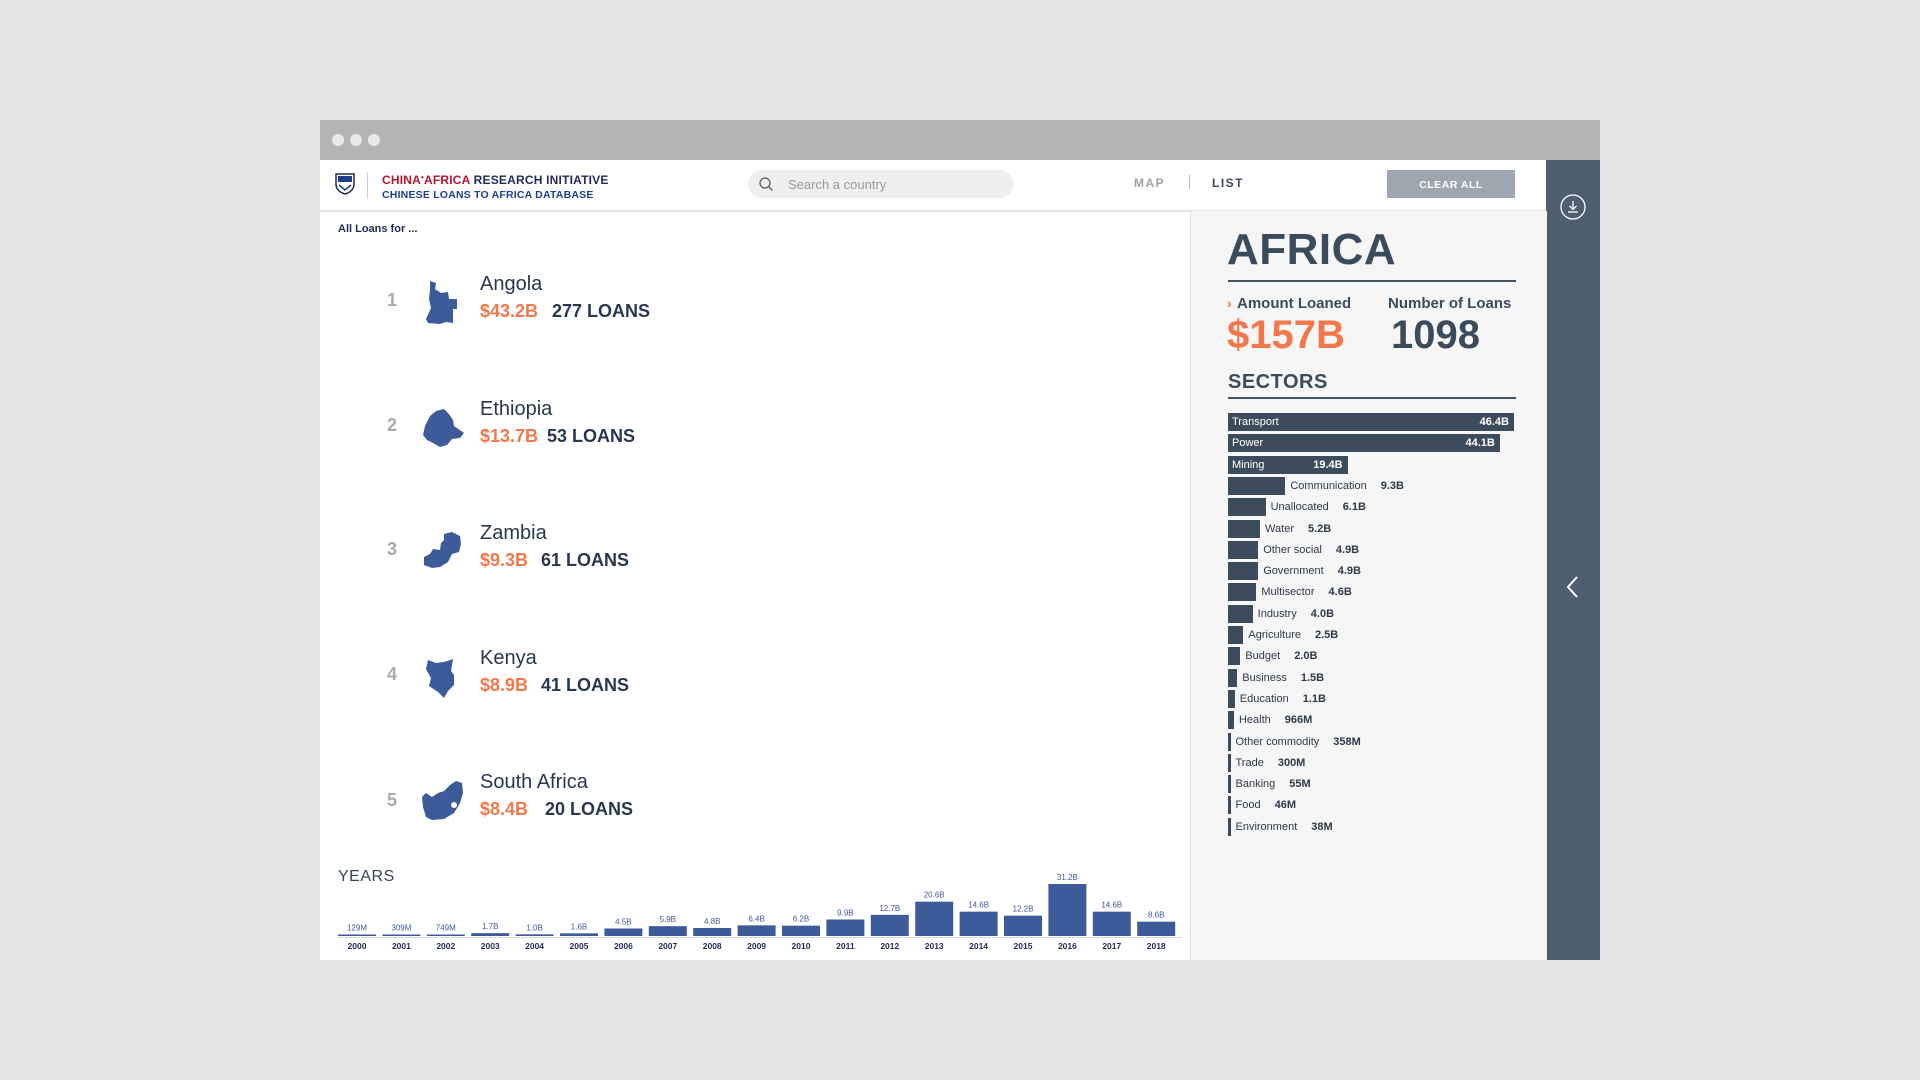  Describe the element at coordinates (1347, 549) in the screenshot. I see `sector-value: 4.9B` at that location.